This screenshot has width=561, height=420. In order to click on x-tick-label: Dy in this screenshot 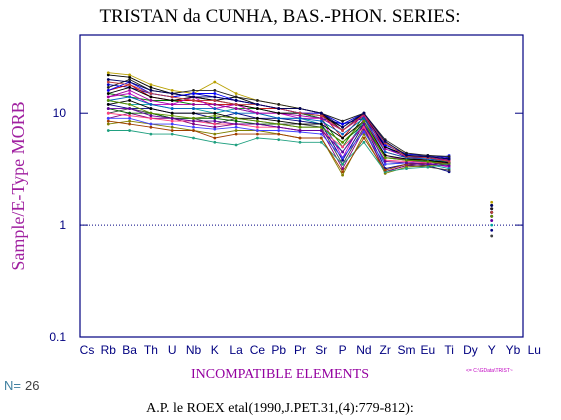, I will do `click(470, 350)`.